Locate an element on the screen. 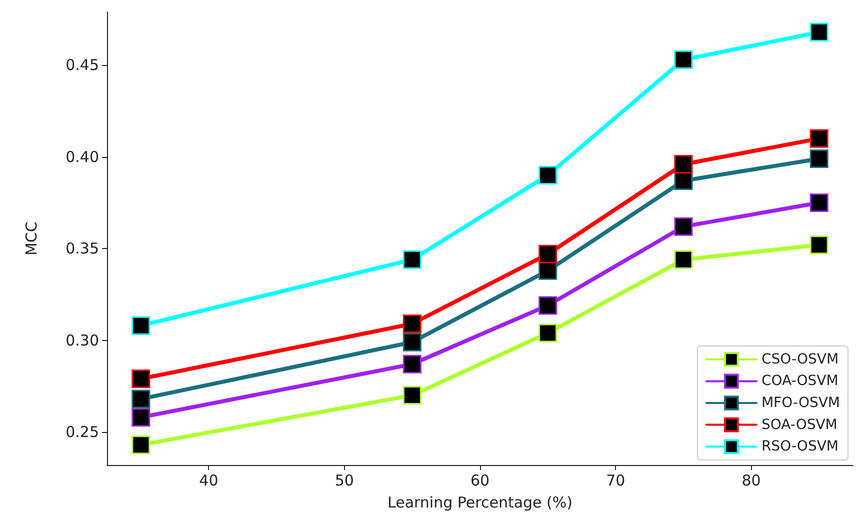 This screenshot has width=866, height=518. legend-label: MFO-OSVM is located at coordinates (800, 403).